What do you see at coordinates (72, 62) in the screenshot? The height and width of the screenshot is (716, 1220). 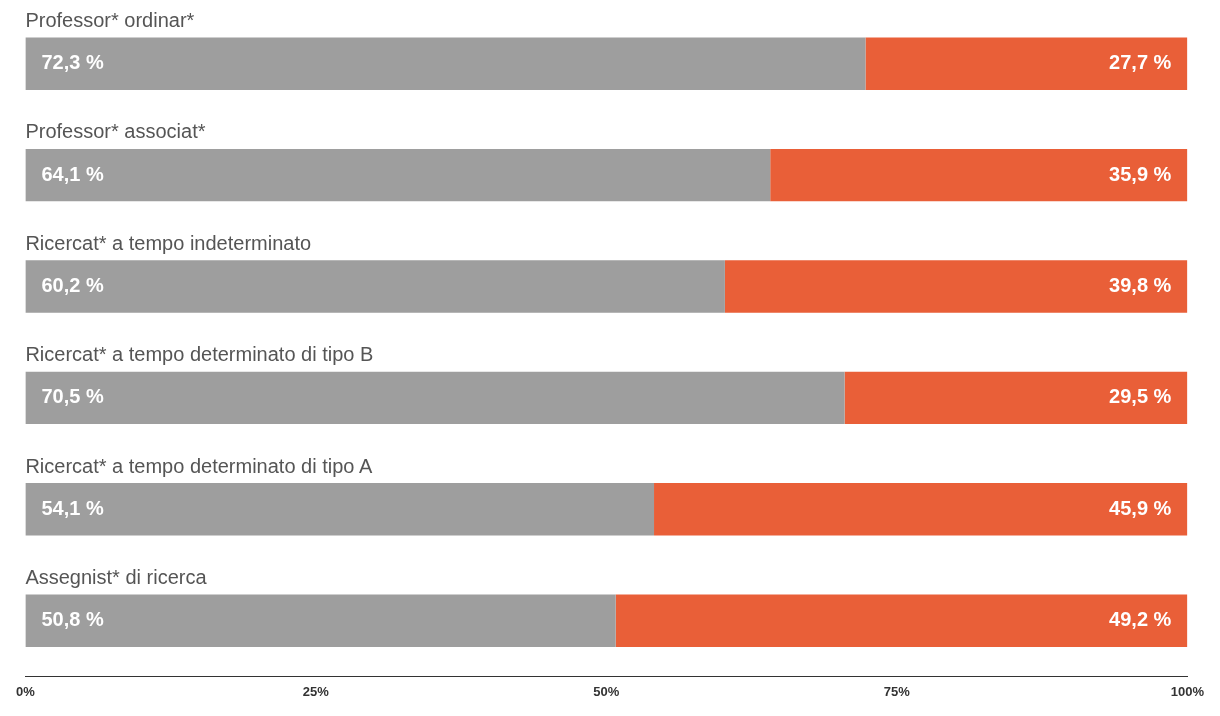 I see `data-label: 72,3 %` at bounding box center [72, 62].